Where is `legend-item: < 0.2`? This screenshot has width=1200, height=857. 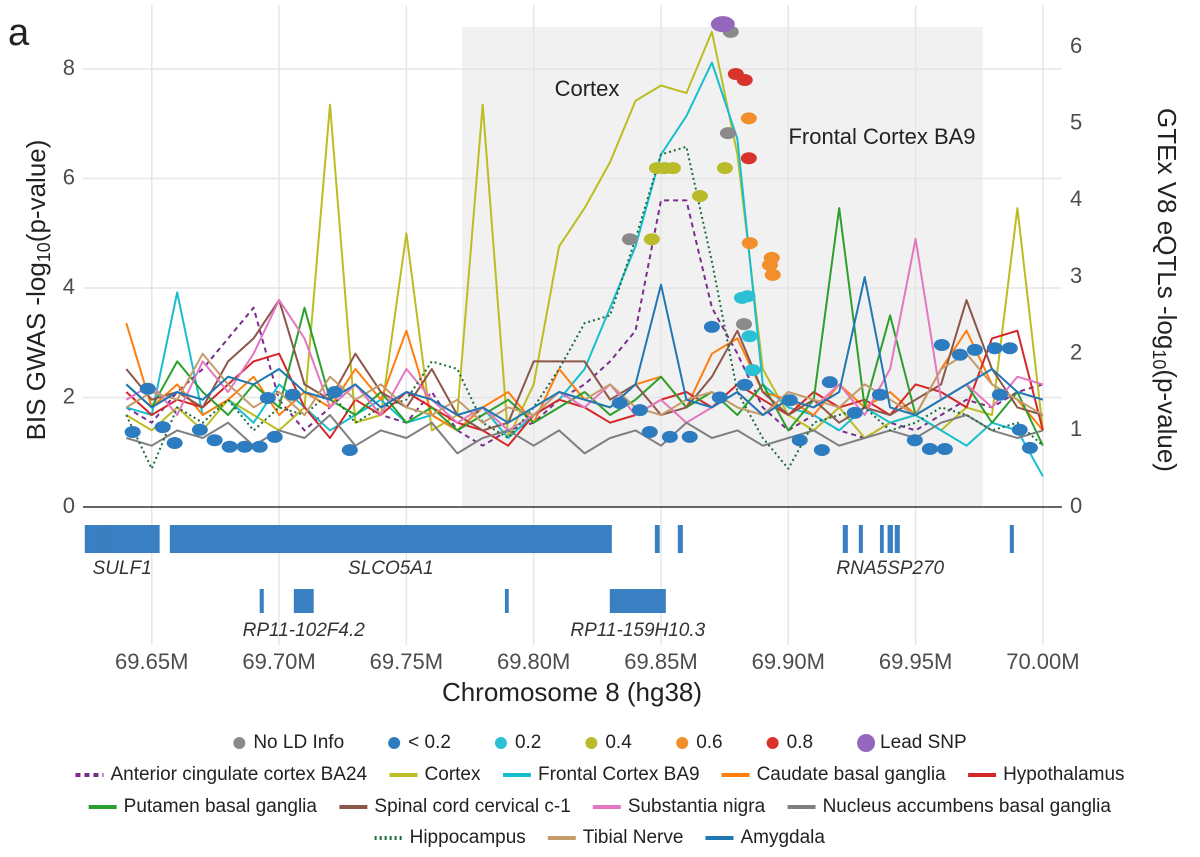 legend-item: < 0.2 is located at coordinates (419, 742).